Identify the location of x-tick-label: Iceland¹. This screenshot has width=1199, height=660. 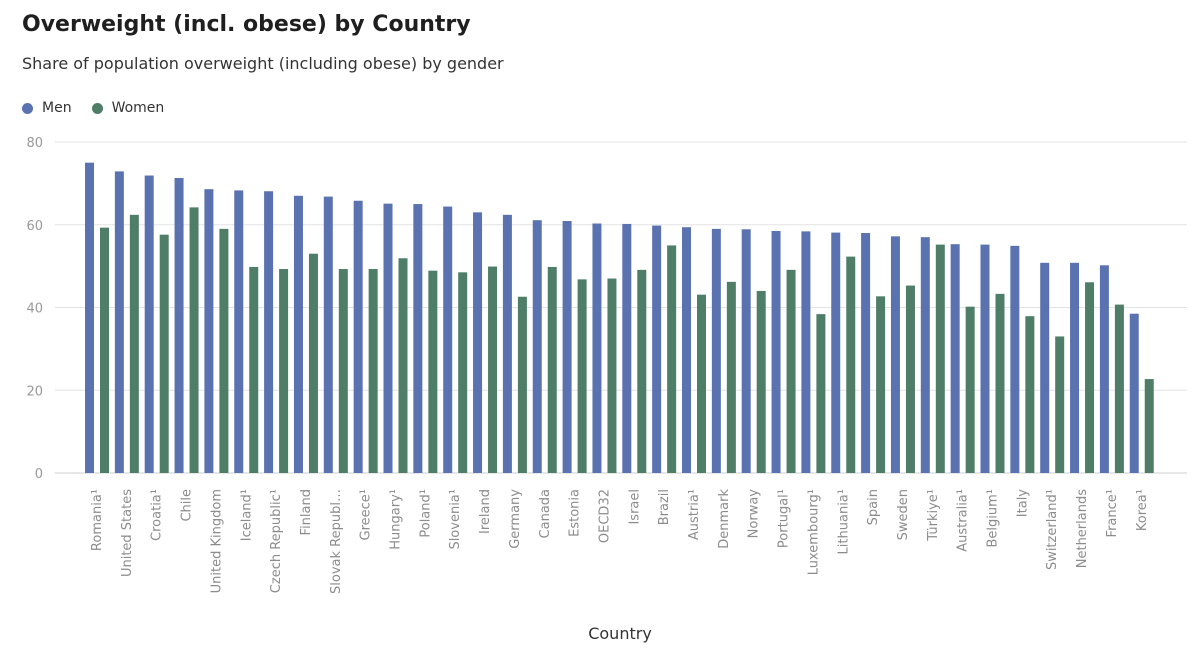
(246, 515).